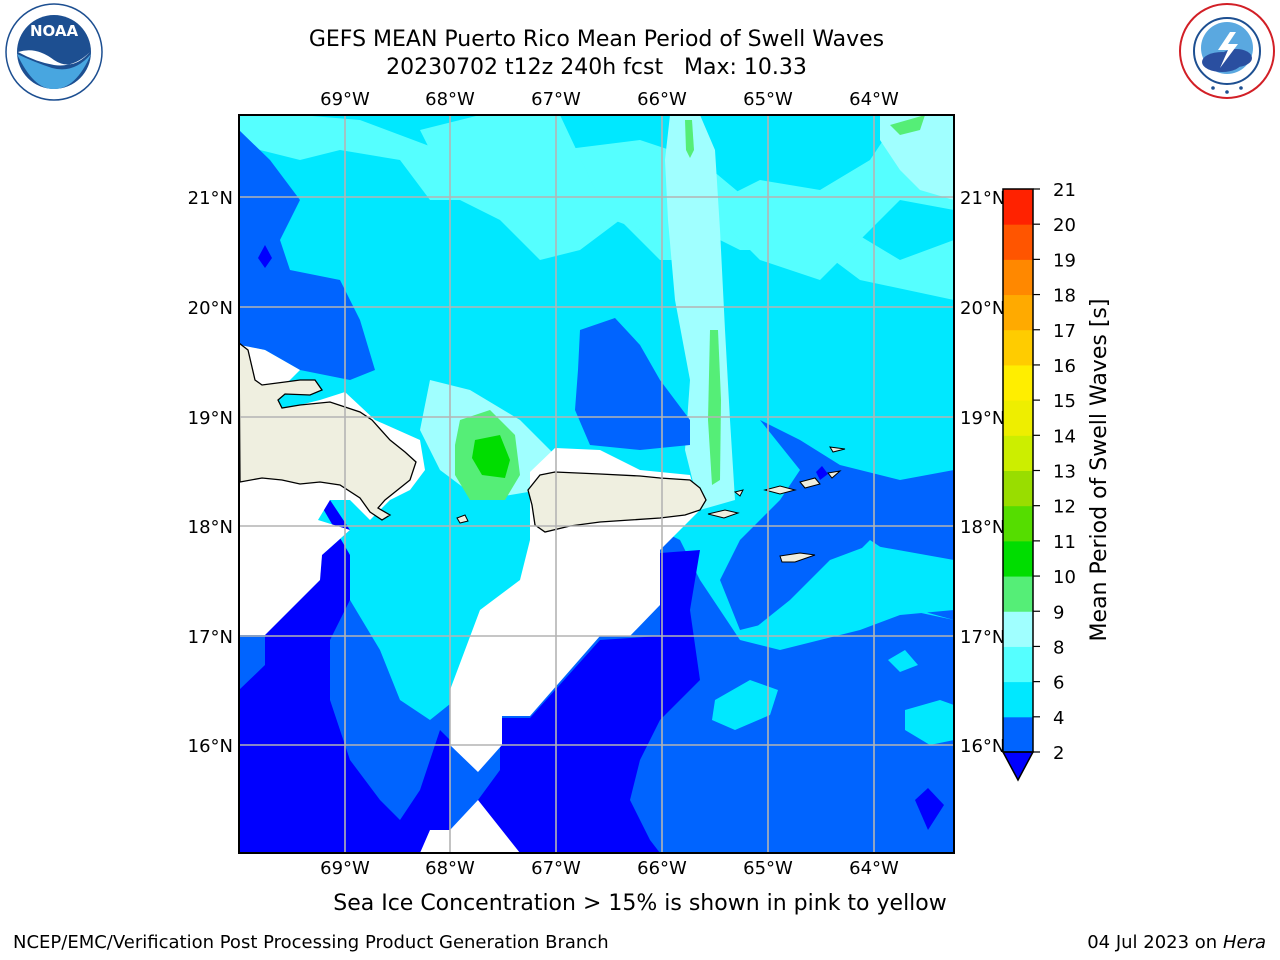 The image size is (1280, 960). Describe the element at coordinates (462, 519) in the screenshot. I see `land-mona` at that location.